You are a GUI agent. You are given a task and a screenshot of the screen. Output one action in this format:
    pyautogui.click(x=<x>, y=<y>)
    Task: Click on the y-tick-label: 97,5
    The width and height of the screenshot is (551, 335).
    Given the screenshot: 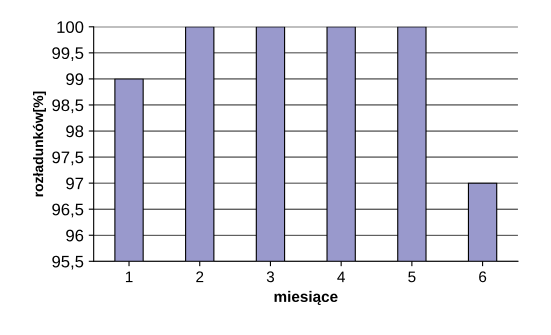 What is the action you would take?
    pyautogui.click(x=68, y=158)
    